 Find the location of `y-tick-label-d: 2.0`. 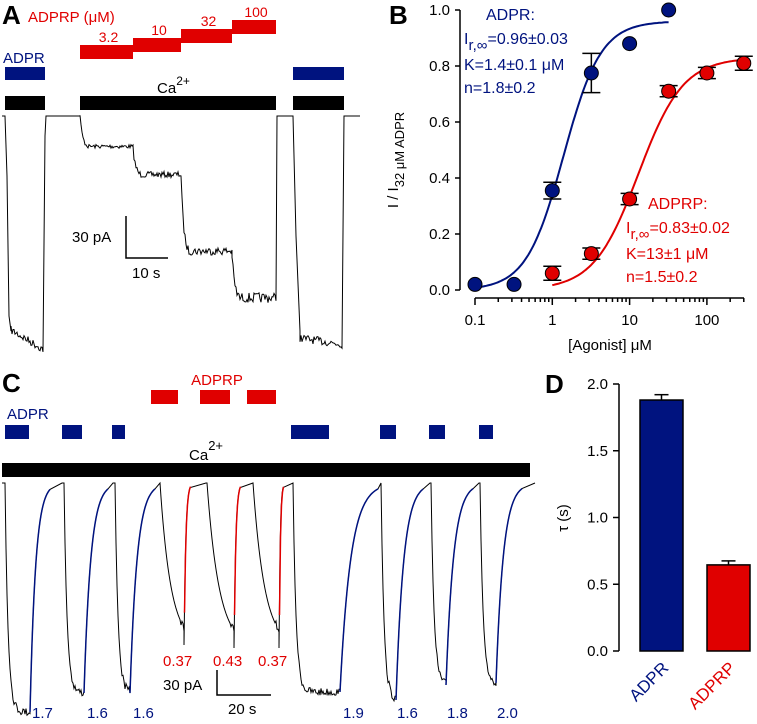

y-tick-label-d: 2.0 is located at coordinates (597, 384).